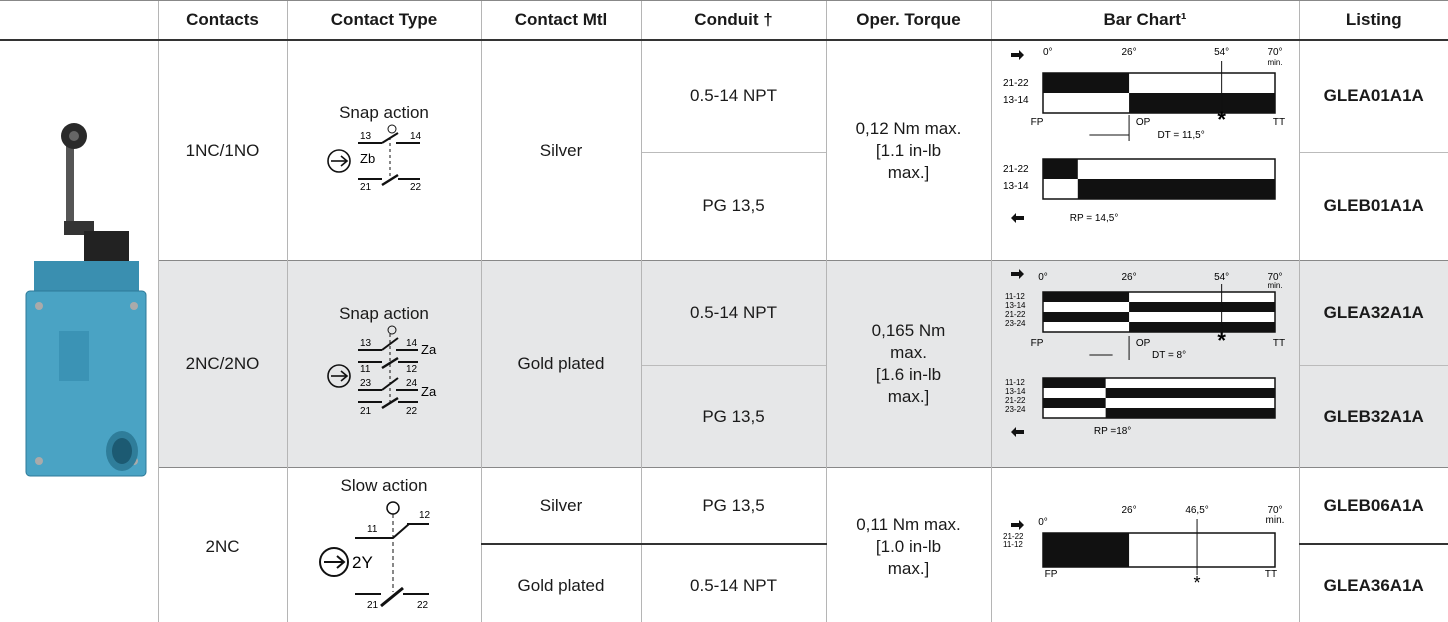 The width and height of the screenshot is (1448, 622). Describe the element at coordinates (366, 383) in the screenshot. I see `symbol-label: 23` at that location.